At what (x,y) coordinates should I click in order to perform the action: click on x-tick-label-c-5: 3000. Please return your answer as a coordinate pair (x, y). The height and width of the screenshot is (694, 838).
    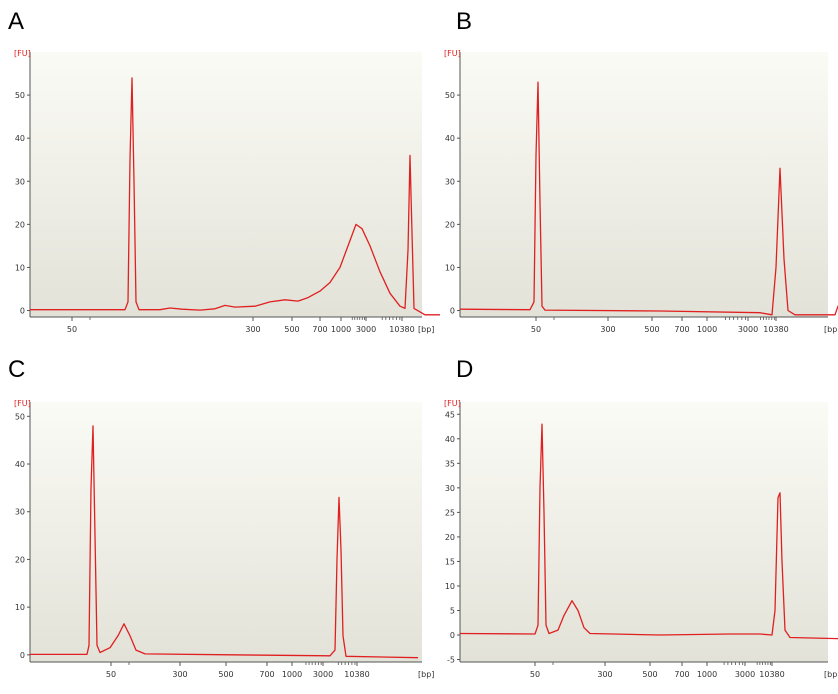
    Looking at the image, I should click on (323, 674).